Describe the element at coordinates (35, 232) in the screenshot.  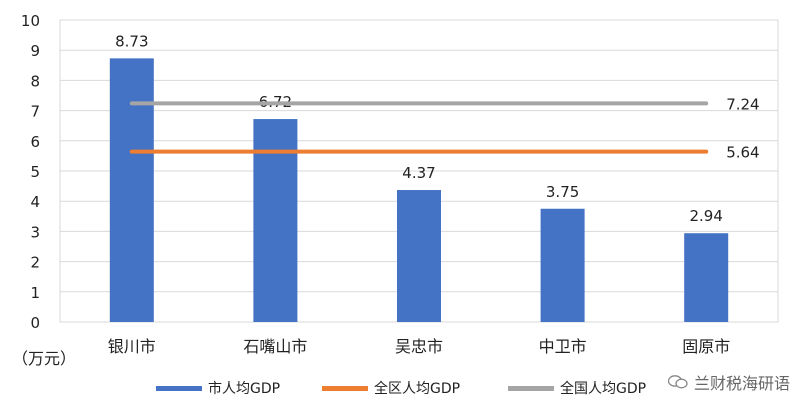
I see `y-tick-label: 3` at that location.